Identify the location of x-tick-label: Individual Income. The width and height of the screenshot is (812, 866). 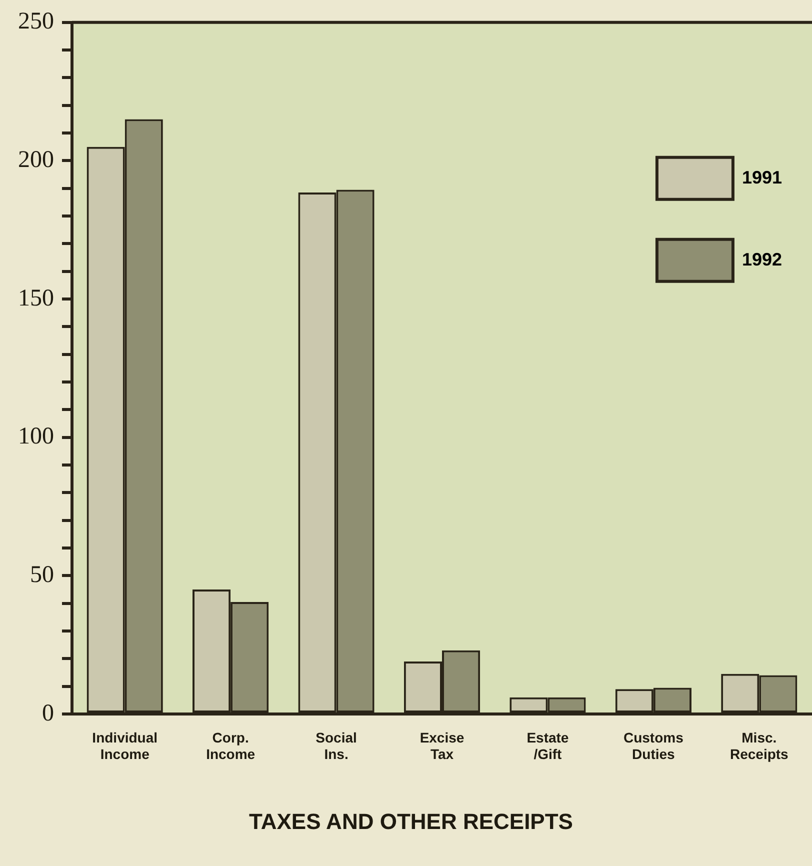
(125, 745).